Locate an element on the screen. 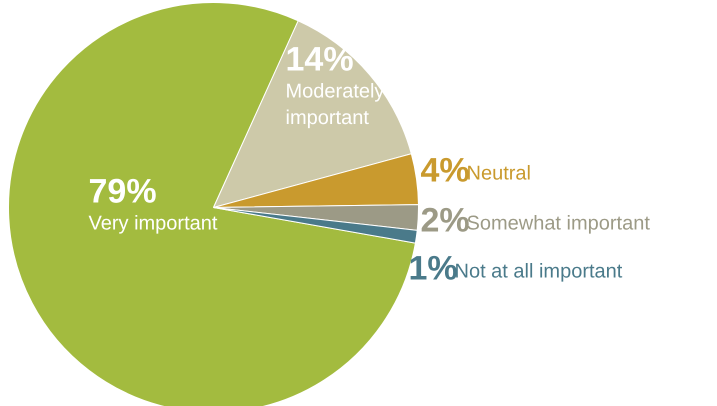  slice-label: Very important is located at coordinates (153, 223).